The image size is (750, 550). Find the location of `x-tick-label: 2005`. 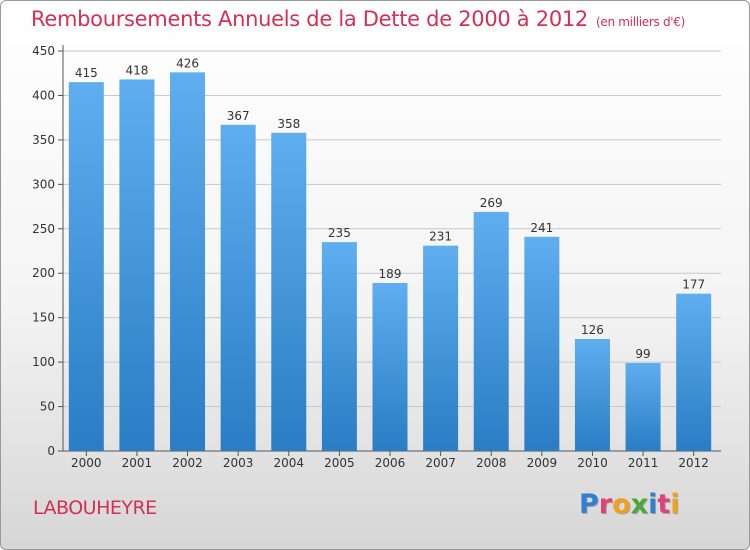

x-tick-label: 2005 is located at coordinates (339, 463).